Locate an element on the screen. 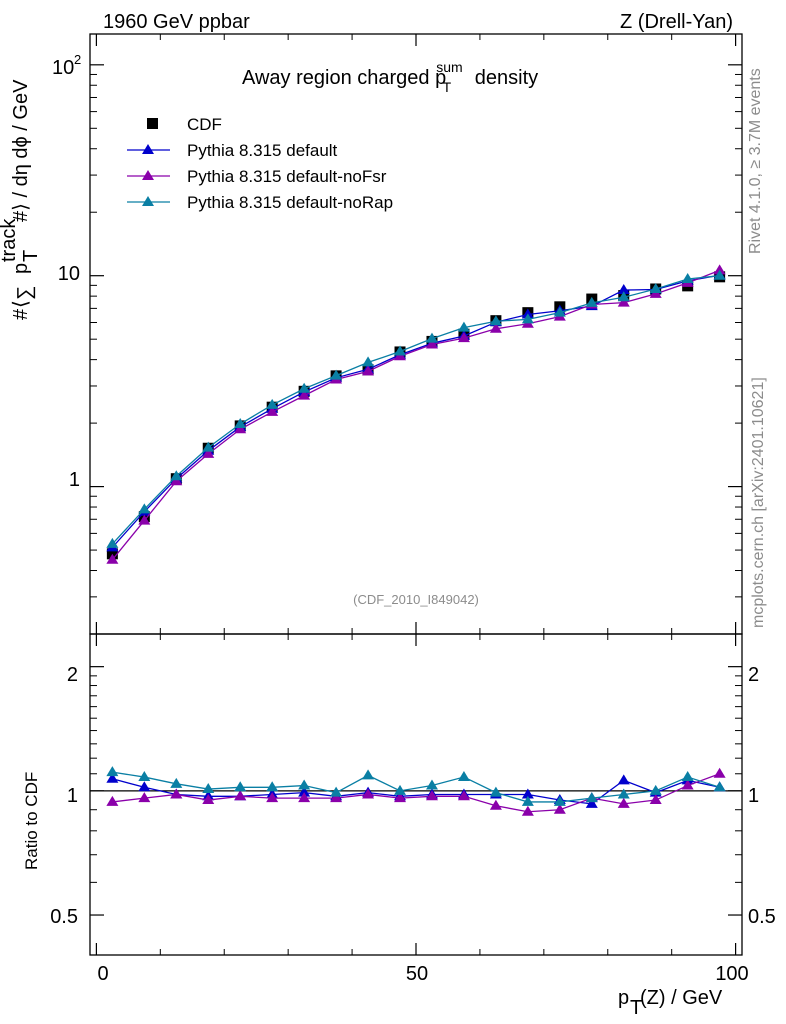 Image resolution: width=786 pixels, height=1024 pixels. mcplots-label: mcplots.cern.ch [arXiv:2401.10621] is located at coordinates (758, 502).